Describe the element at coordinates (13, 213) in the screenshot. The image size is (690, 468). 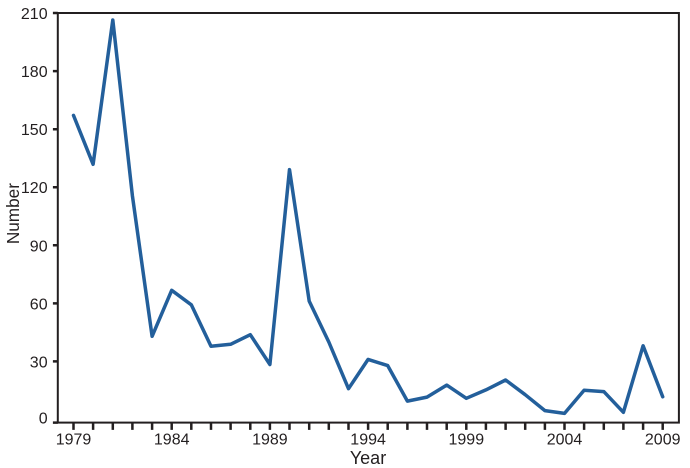
I see `svg-text: Number` at that location.